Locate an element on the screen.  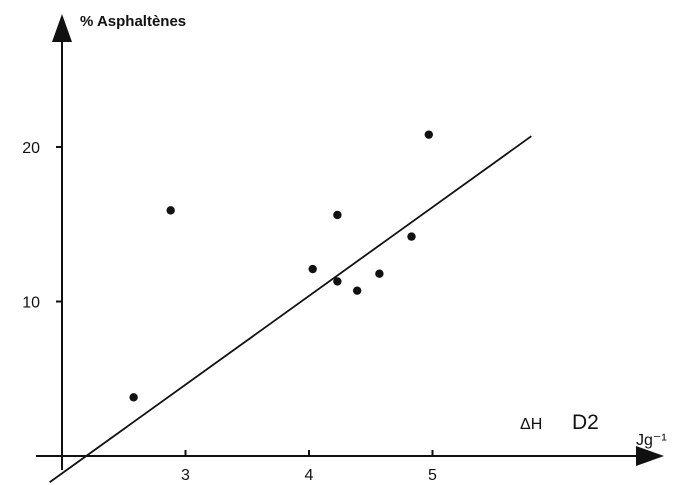
y-axis-label: % Asphaltènes is located at coordinates (133, 21).